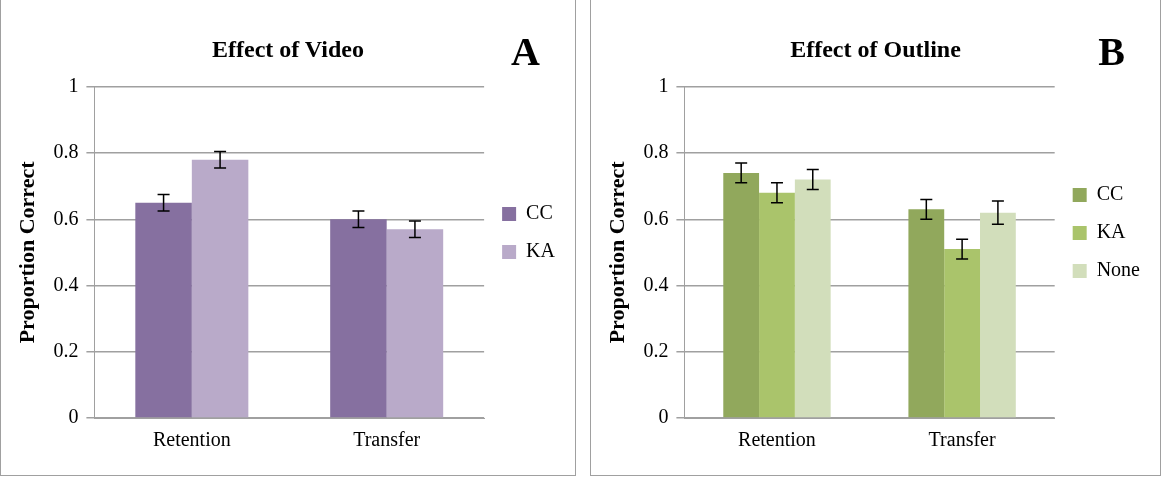 Image resolution: width=1161 pixels, height=479 pixels. What do you see at coordinates (876, 48) in the screenshot?
I see `chart-title: Effect of Outline` at bounding box center [876, 48].